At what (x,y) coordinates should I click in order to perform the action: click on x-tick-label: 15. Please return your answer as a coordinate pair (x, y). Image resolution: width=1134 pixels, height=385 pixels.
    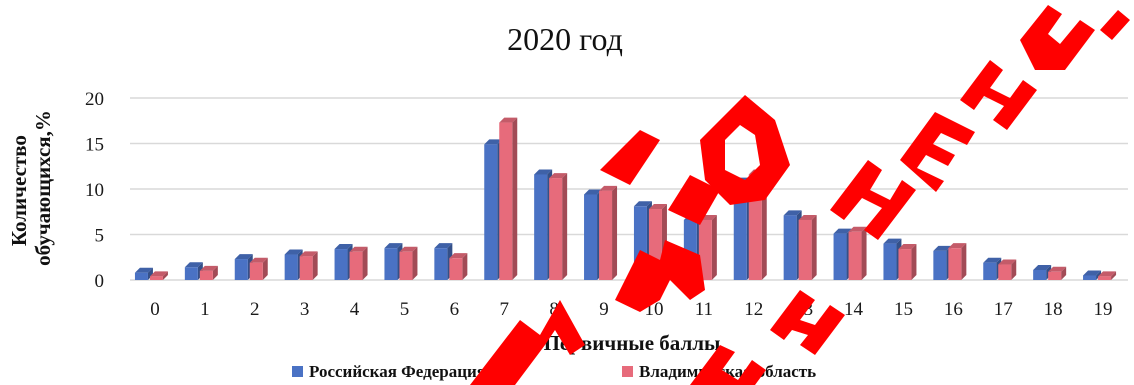
    Looking at the image, I should click on (903, 309).